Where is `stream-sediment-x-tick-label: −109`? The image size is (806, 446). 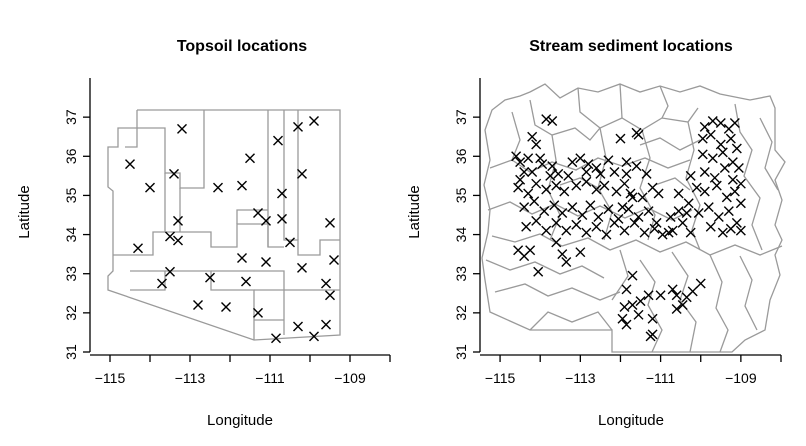
stream-sediment-x-tick-label: −109 is located at coordinates (741, 378).